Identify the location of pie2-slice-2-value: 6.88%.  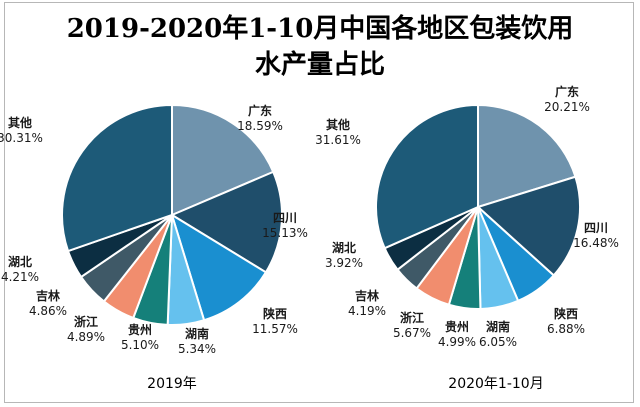
(566, 329).